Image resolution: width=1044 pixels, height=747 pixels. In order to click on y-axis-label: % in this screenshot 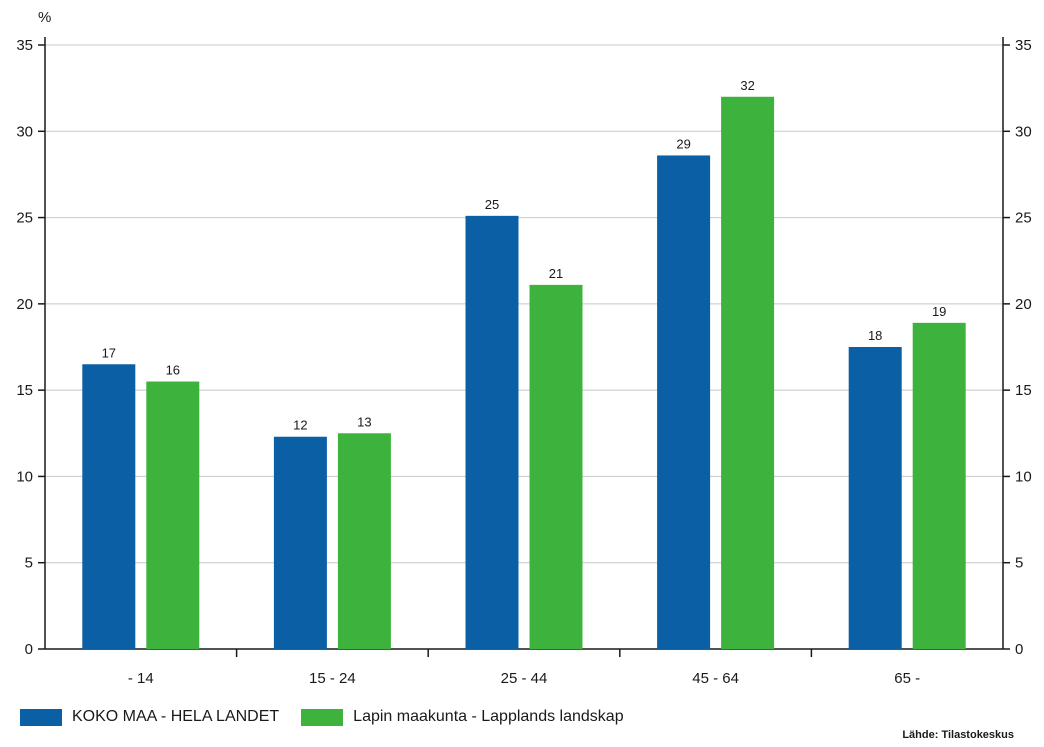, I will do `click(44, 17)`.